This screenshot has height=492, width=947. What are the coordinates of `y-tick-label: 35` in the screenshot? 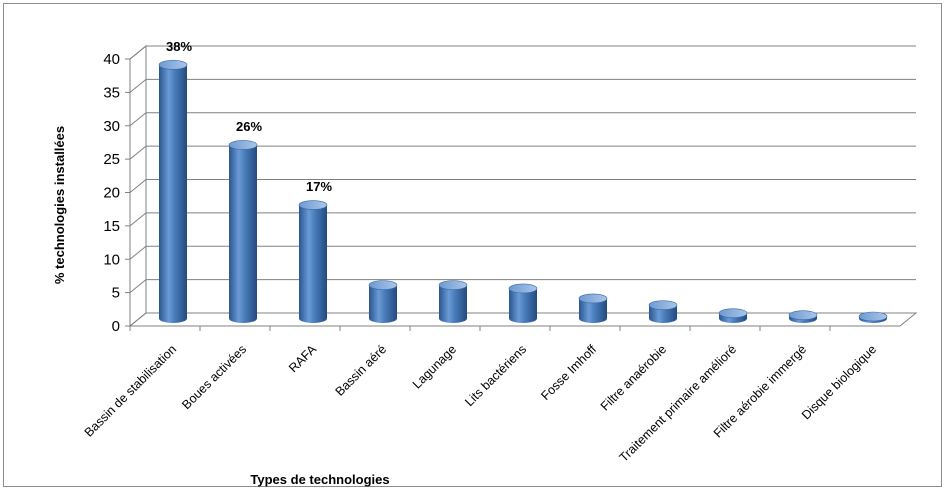 It's located at (111, 92).